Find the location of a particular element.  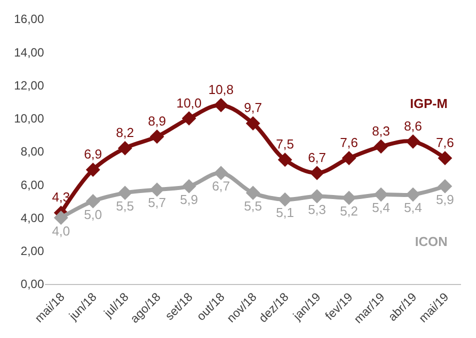

data-label: 8,9 is located at coordinates (157, 120).